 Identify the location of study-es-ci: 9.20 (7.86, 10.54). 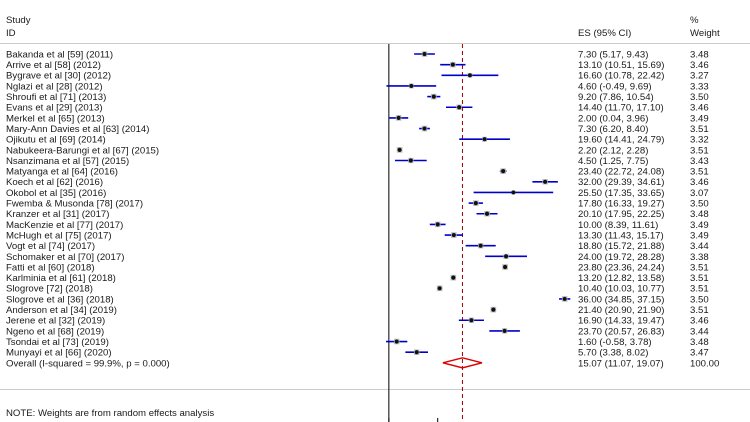
(616, 97).